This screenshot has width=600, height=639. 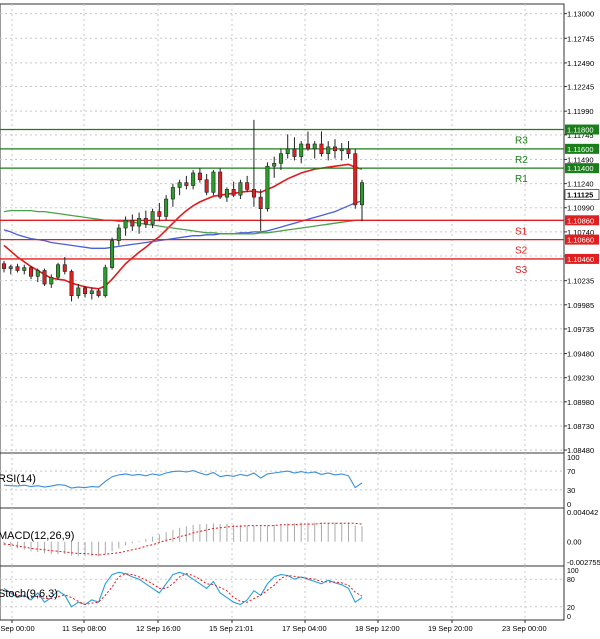 I want to click on current-price-marker: 1.11125, so click(x=582, y=195).